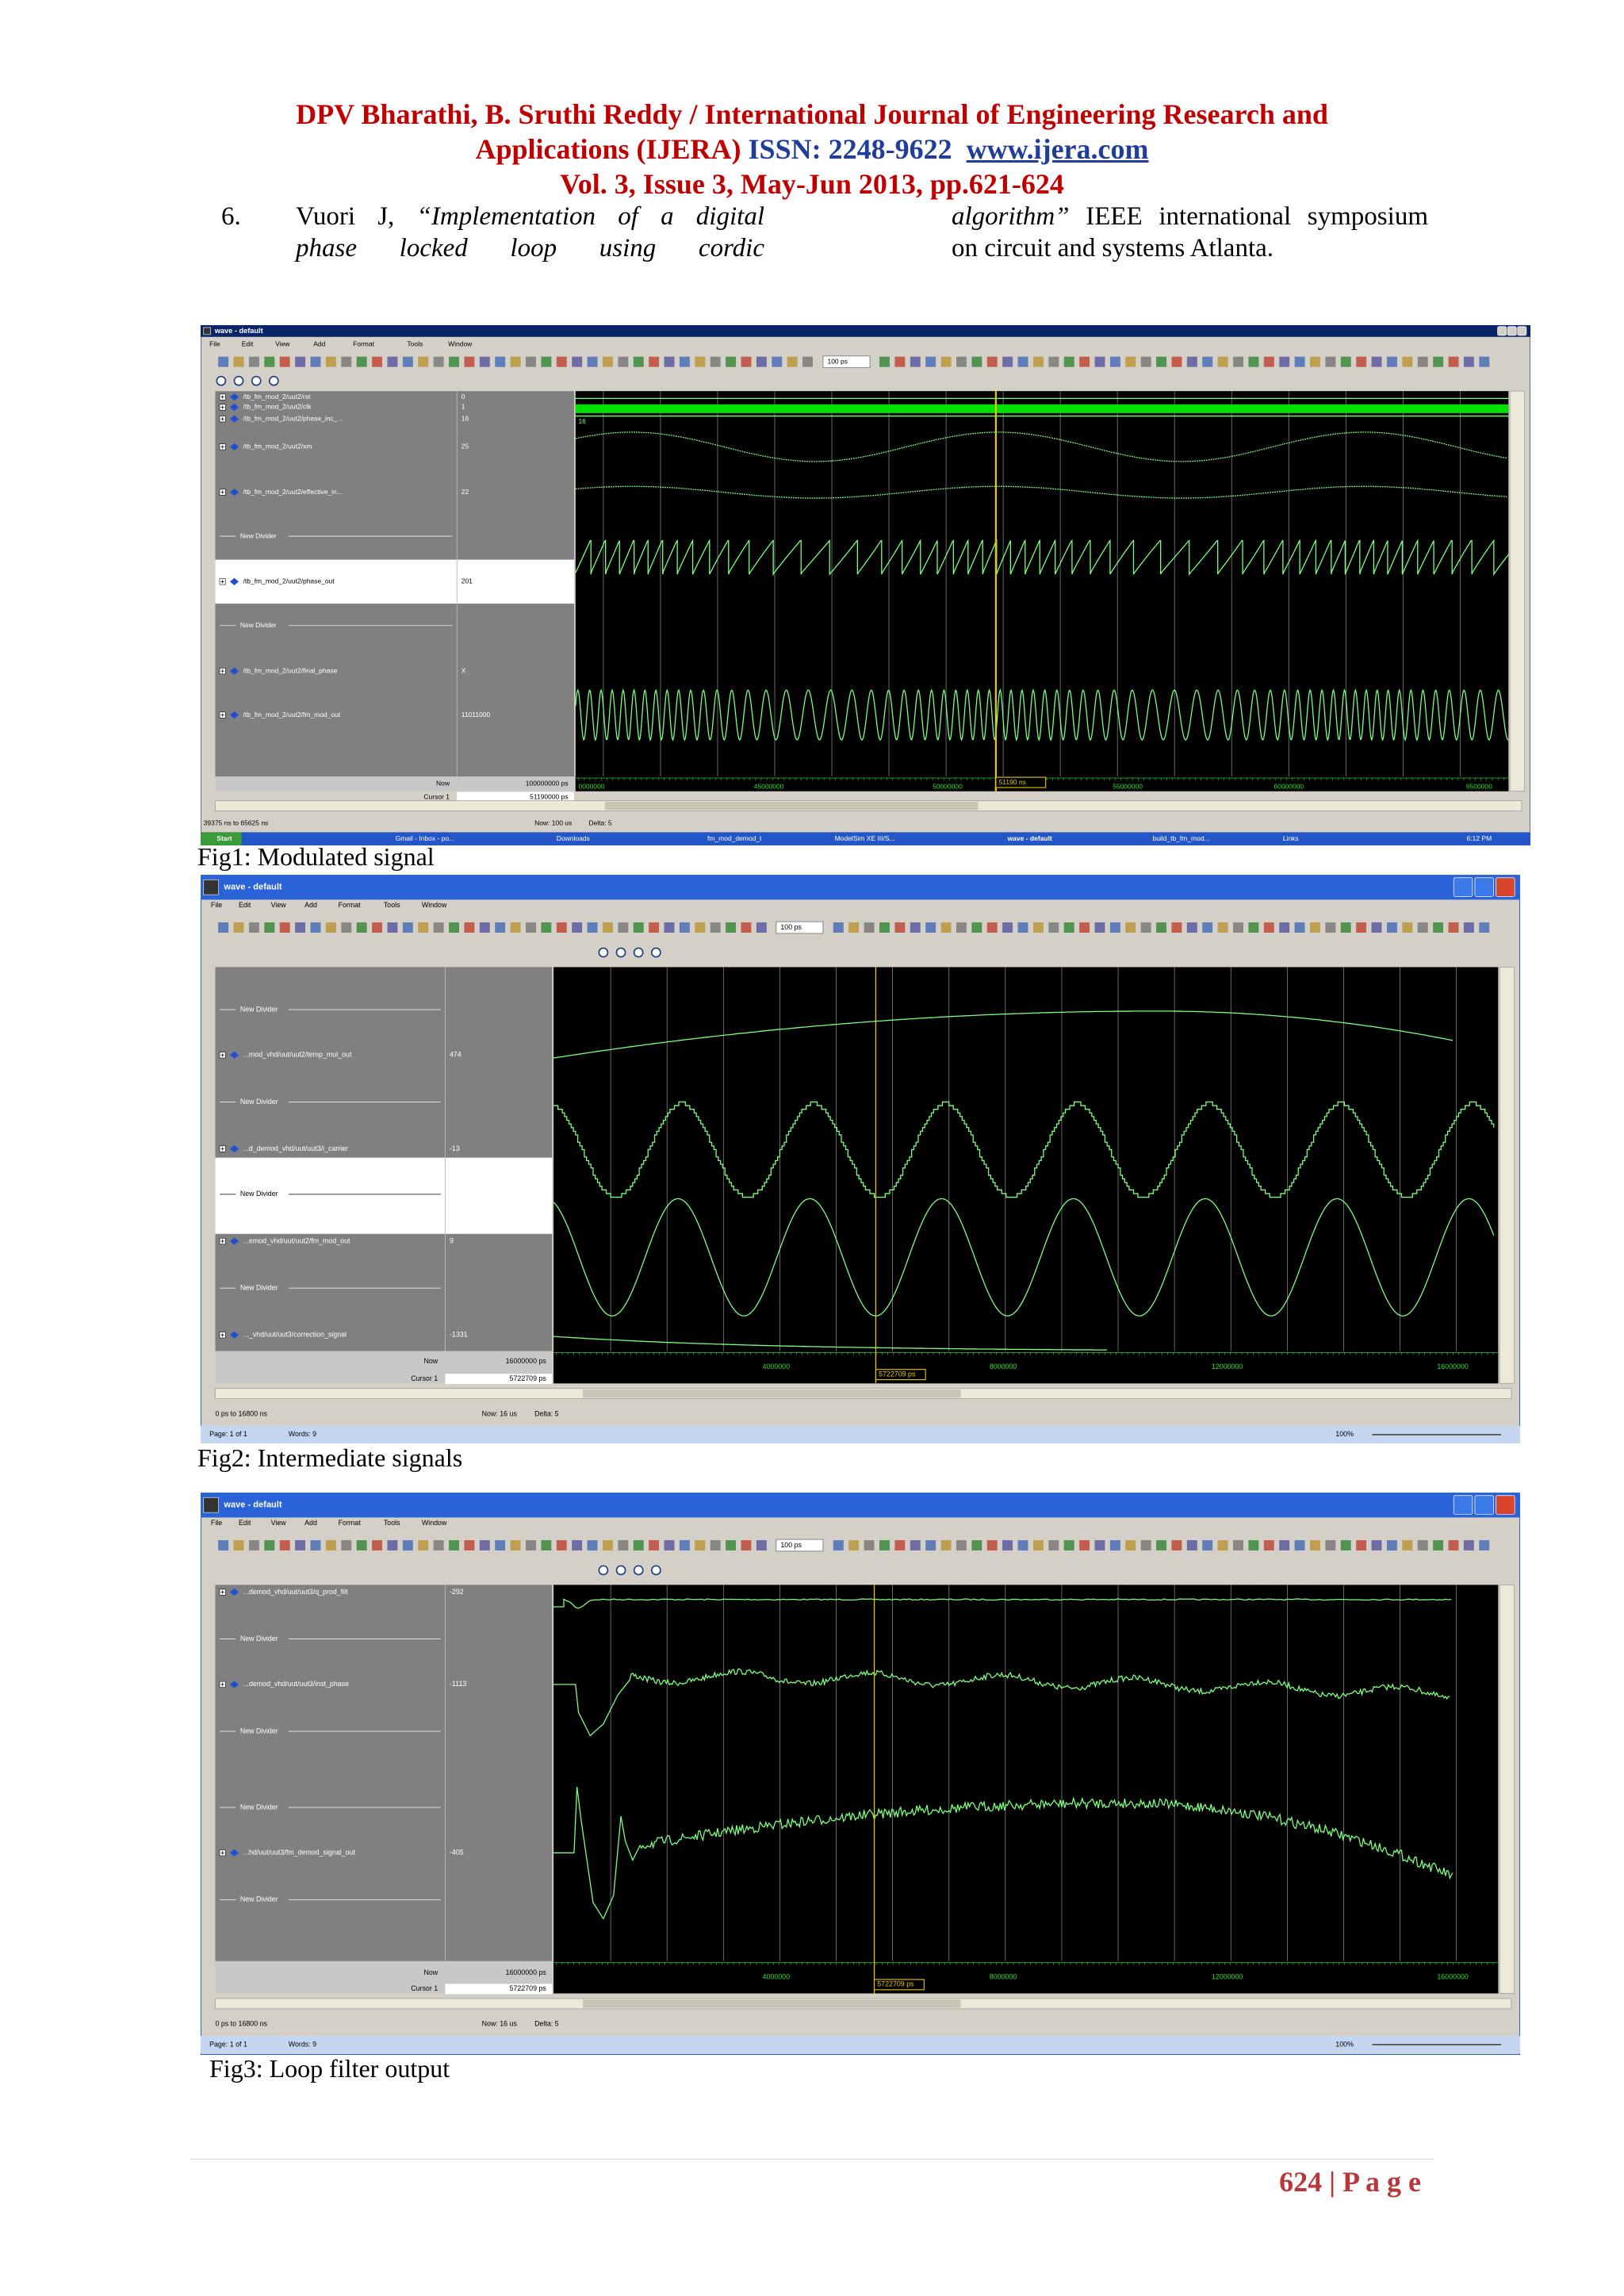  Describe the element at coordinates (228, 1434) in the screenshot. I see `word-bar-item: Page: 1 of 1` at that location.